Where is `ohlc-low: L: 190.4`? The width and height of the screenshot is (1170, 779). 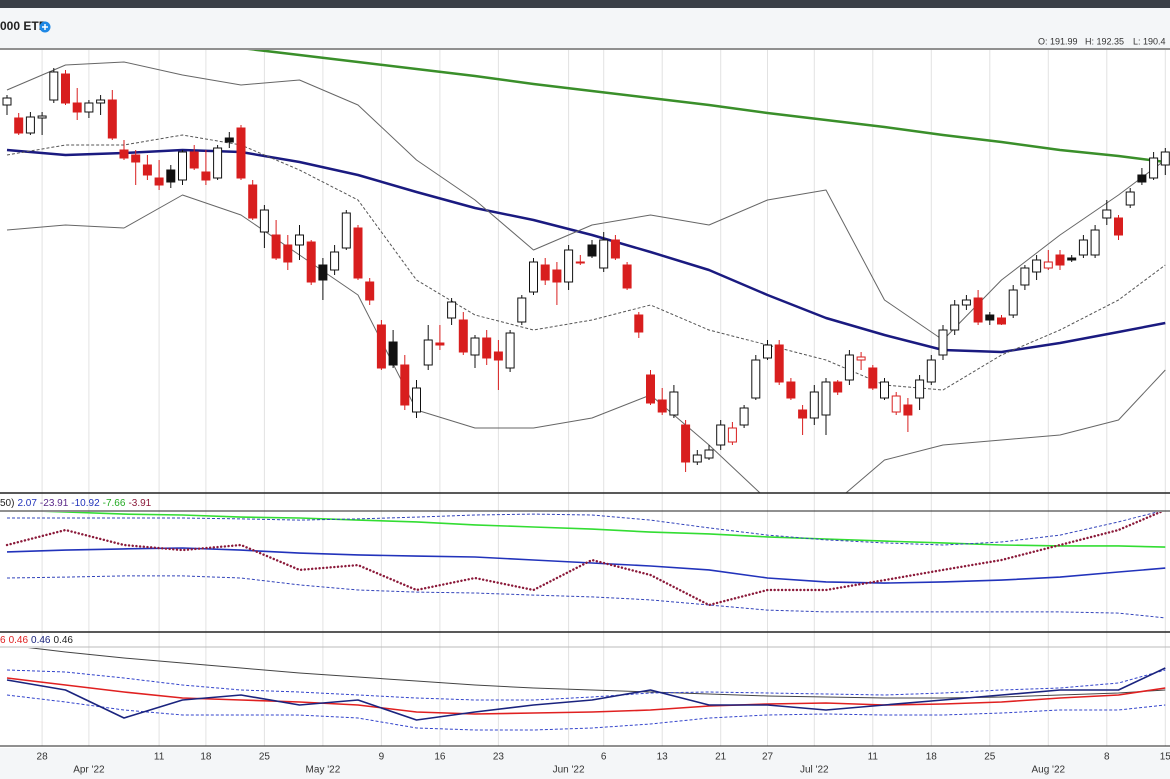 ohlc-low: L: 190.4 is located at coordinates (1149, 41).